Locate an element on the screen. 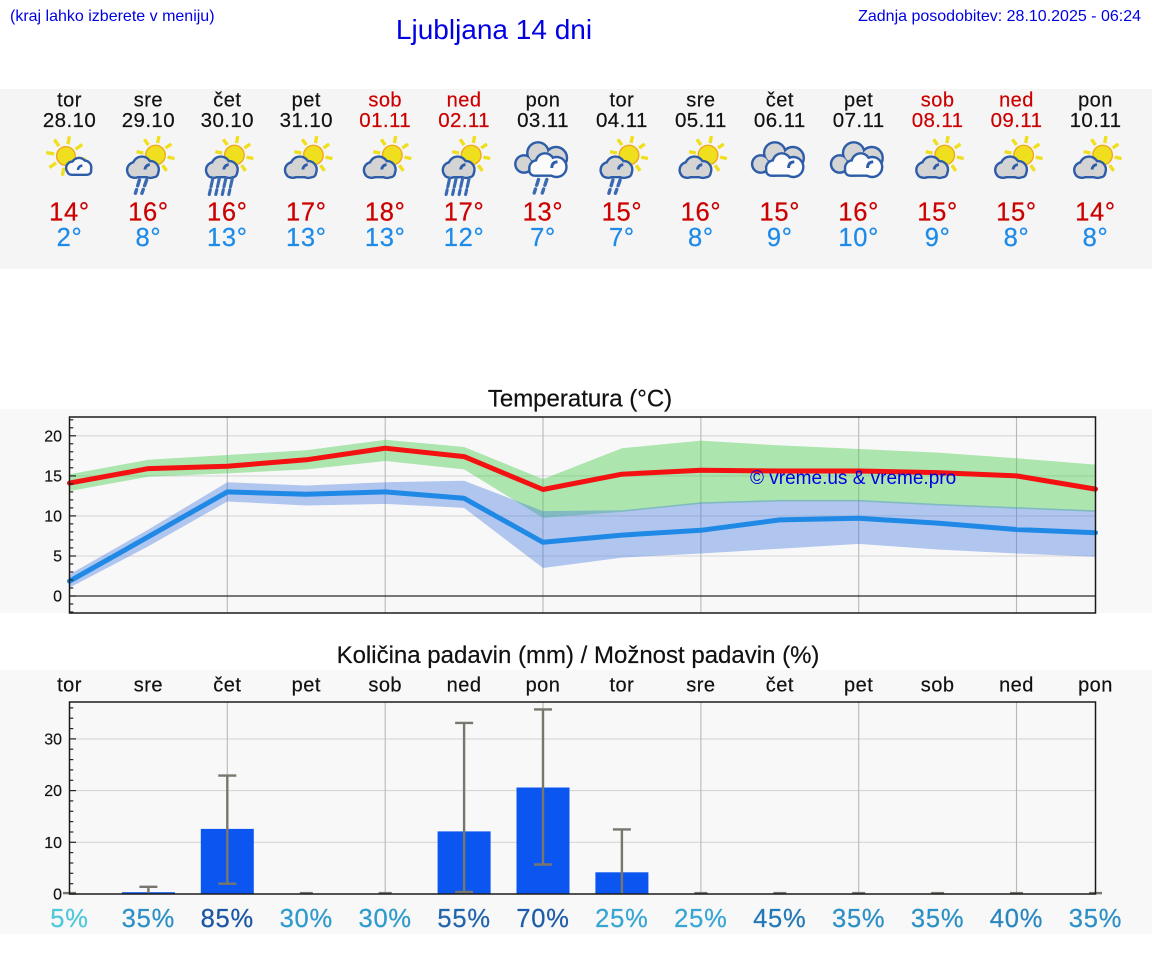 This screenshot has height=975, width=1152. svg-text: 01.11 is located at coordinates (385, 120).